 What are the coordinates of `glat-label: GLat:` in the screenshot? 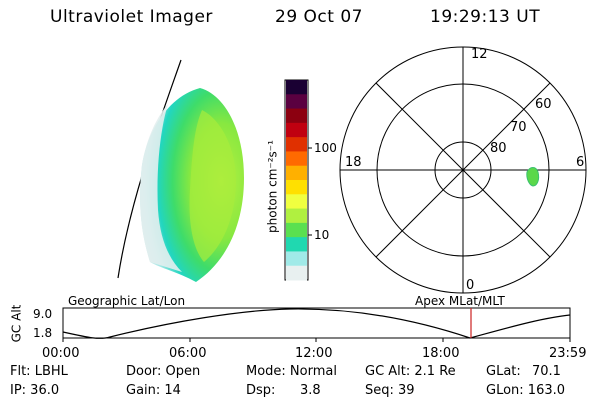 It's located at (503, 371).